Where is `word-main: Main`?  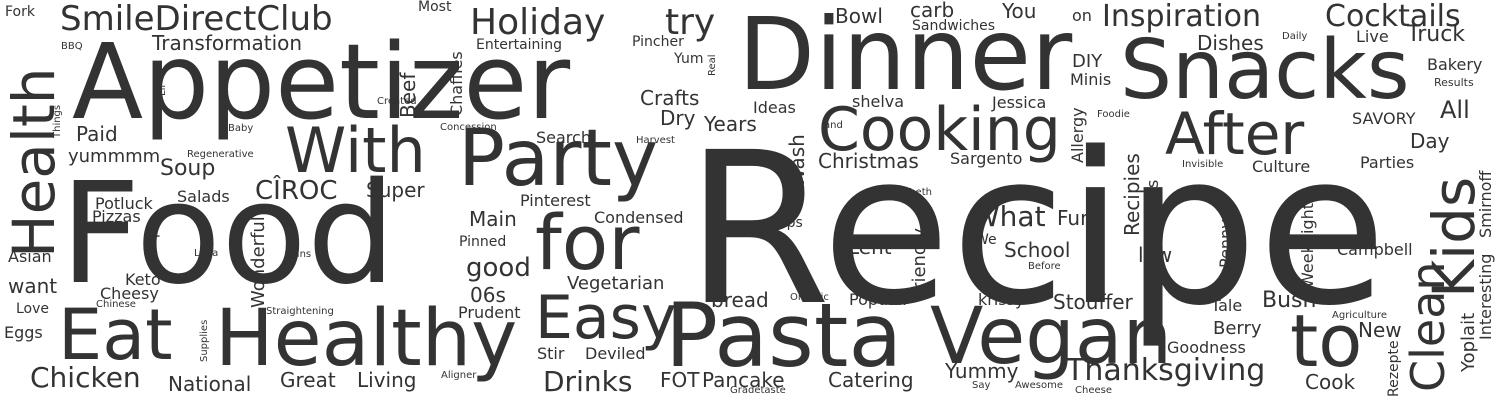
word-main: Main is located at coordinates (493, 219).